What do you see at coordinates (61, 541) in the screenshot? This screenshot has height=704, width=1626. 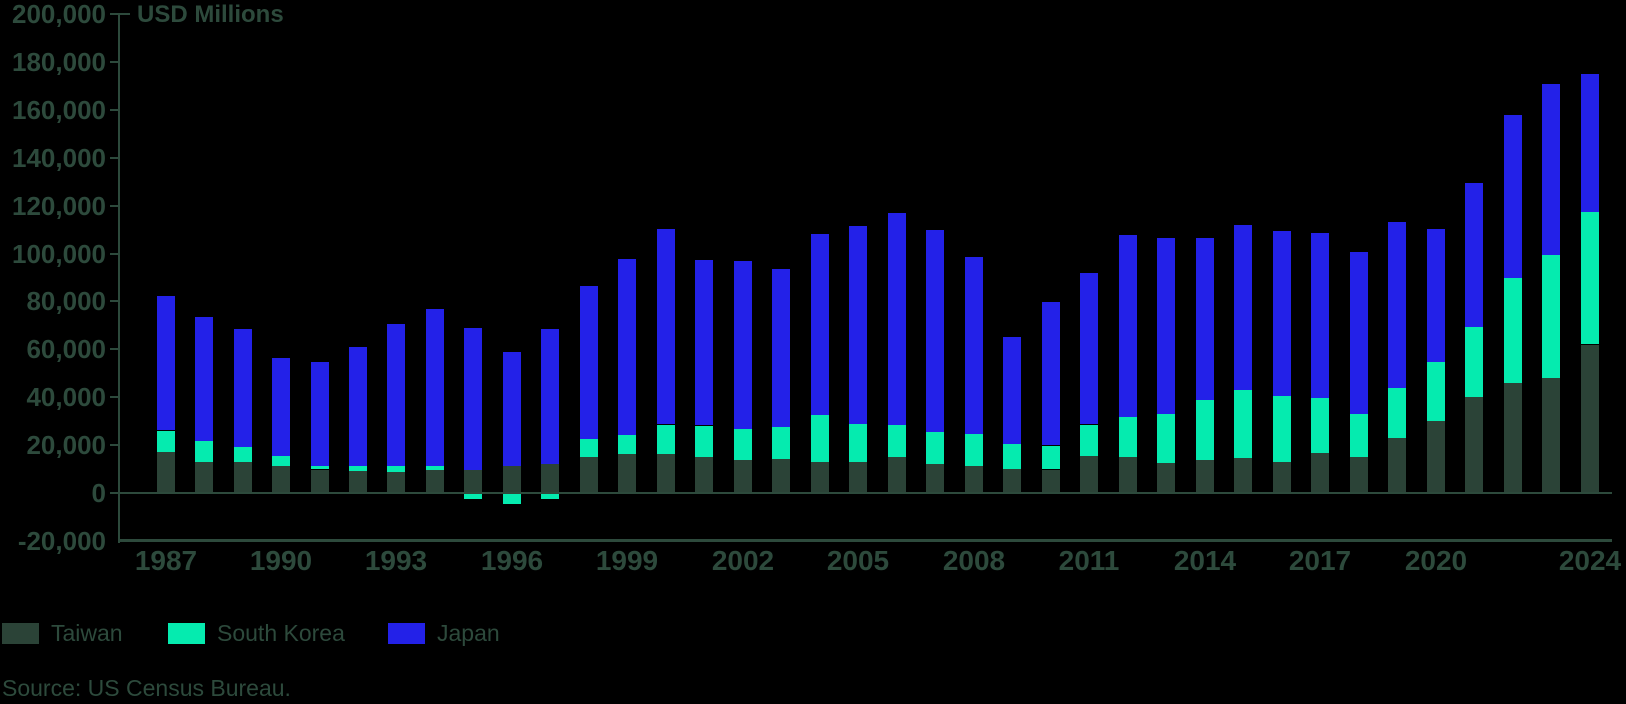 I see `y-axis-tick-label: -20,000` at bounding box center [61, 541].